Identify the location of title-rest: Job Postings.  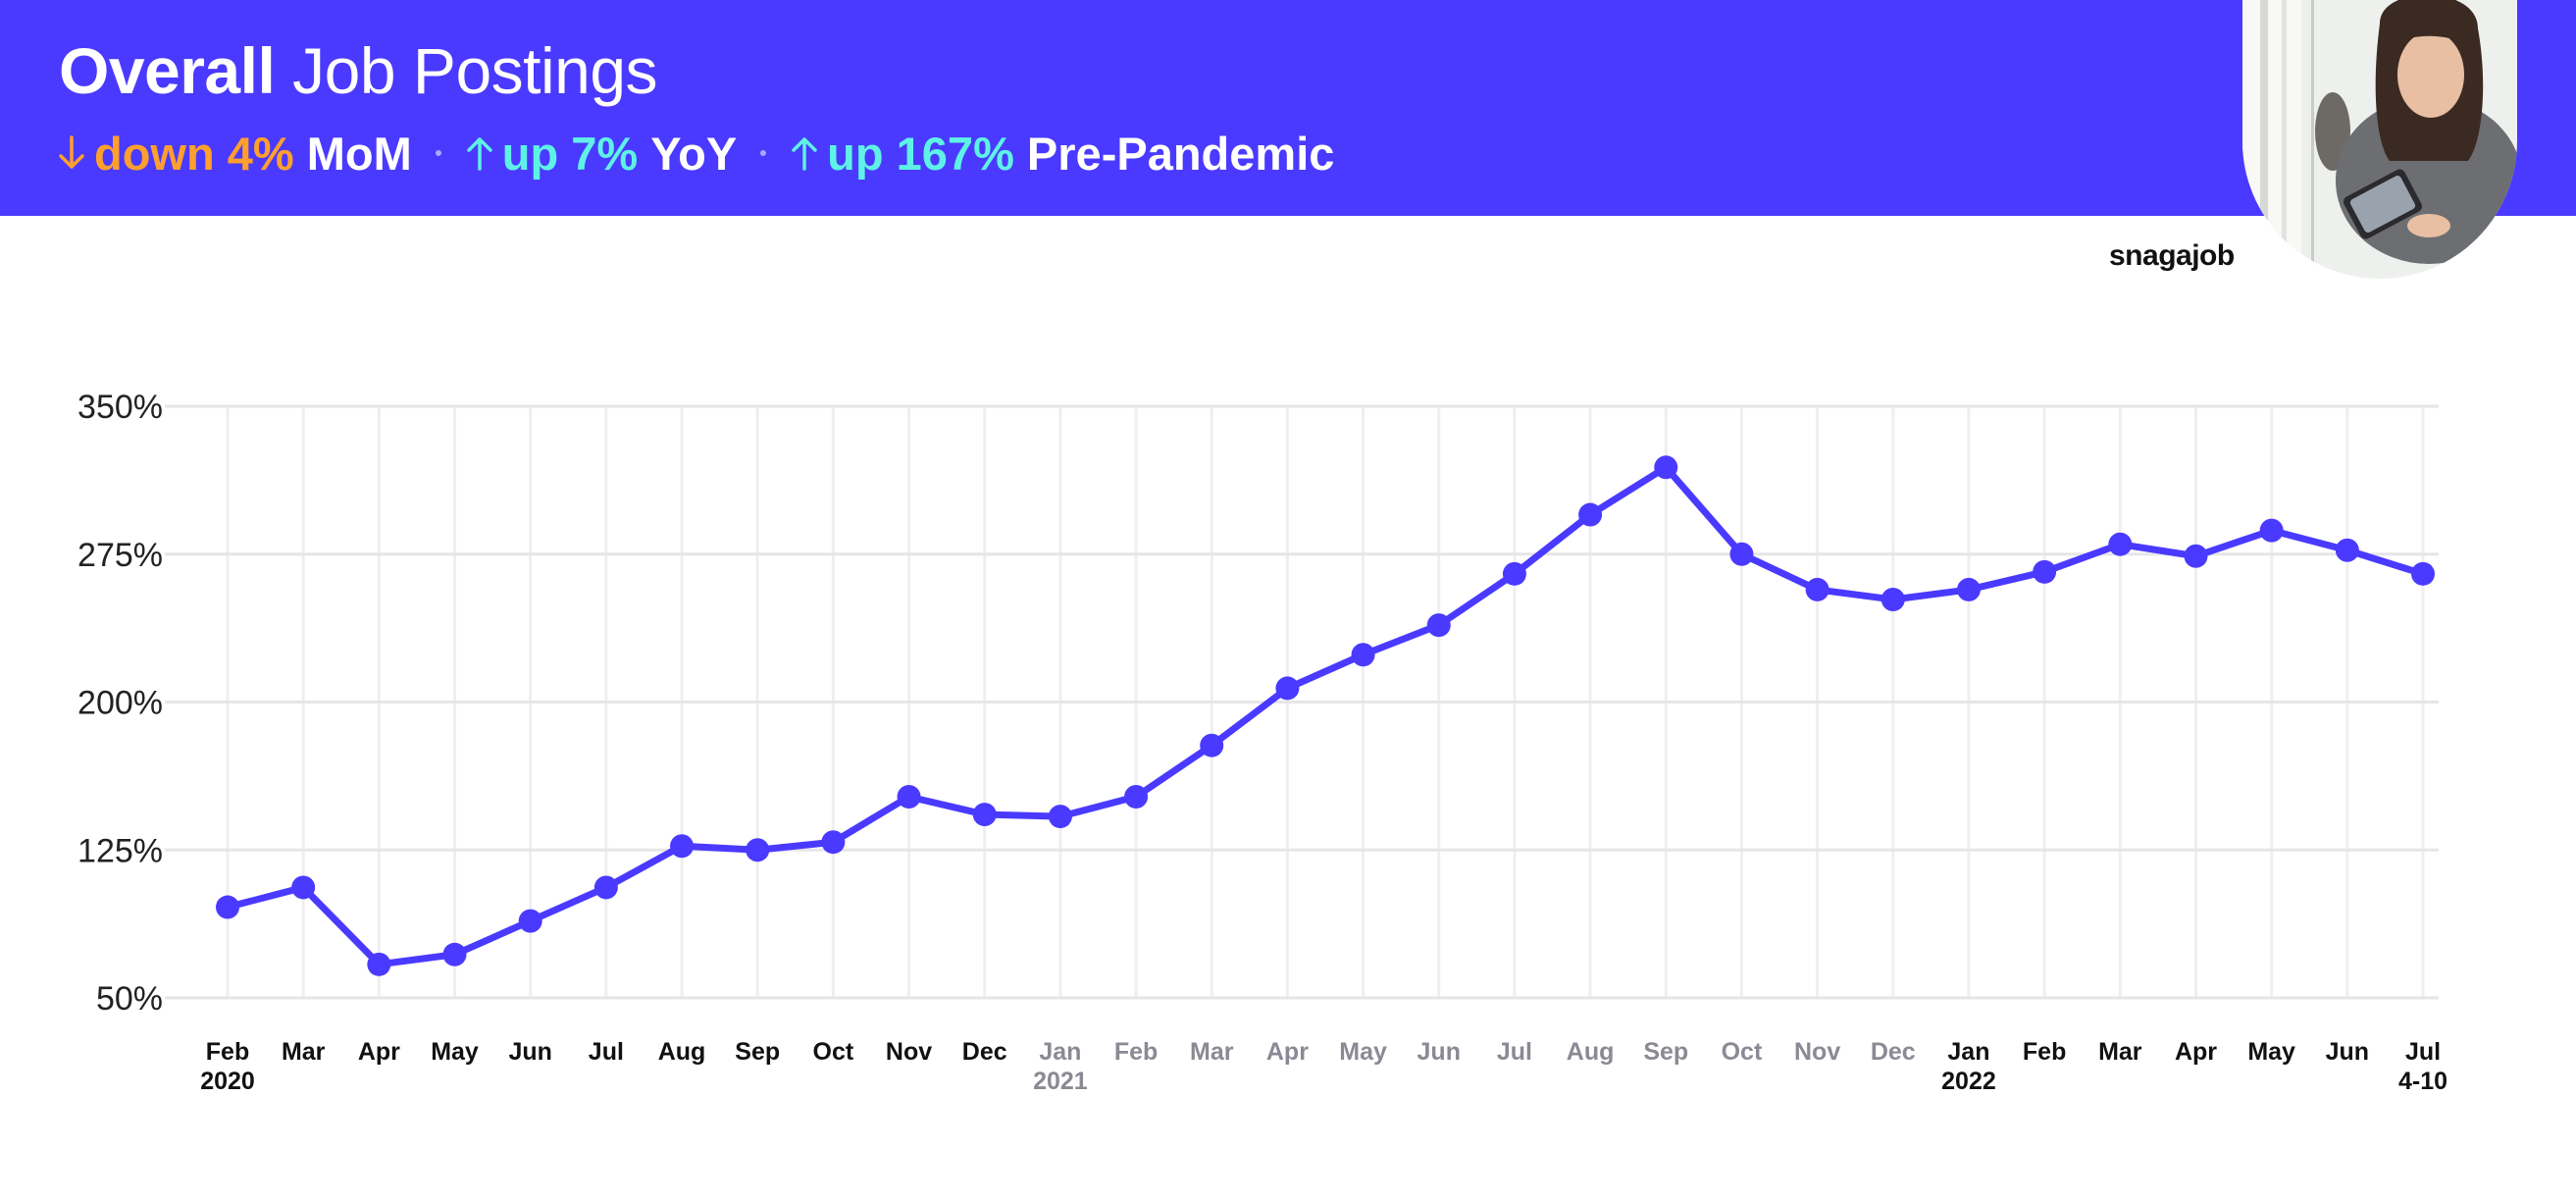
(475, 70).